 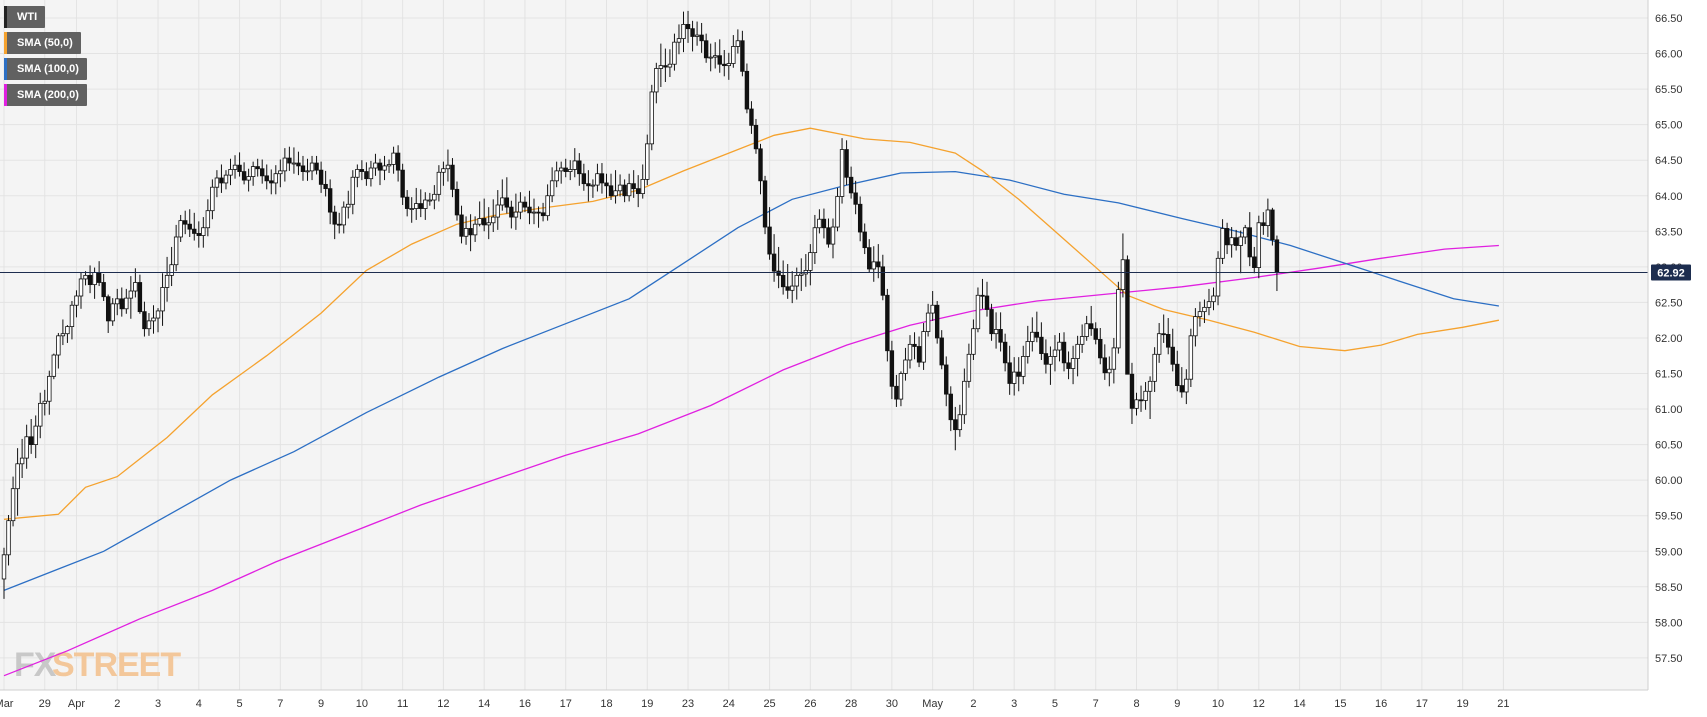 I want to click on x-tick-label: 24, so click(x=729, y=704).